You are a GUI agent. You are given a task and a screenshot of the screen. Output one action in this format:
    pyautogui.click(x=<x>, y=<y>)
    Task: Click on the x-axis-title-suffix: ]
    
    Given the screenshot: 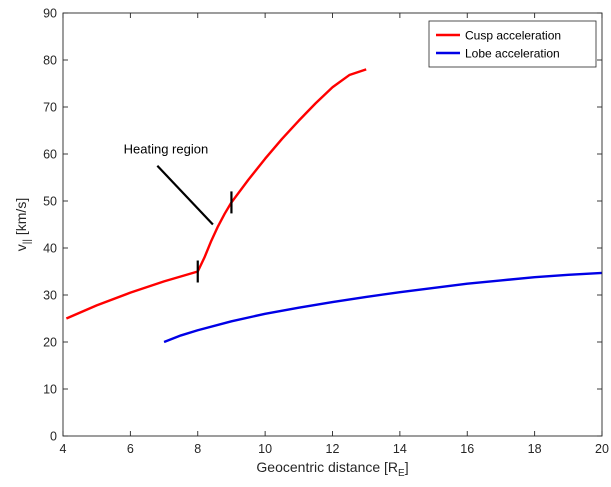 What is the action you would take?
    pyautogui.click(x=407, y=467)
    